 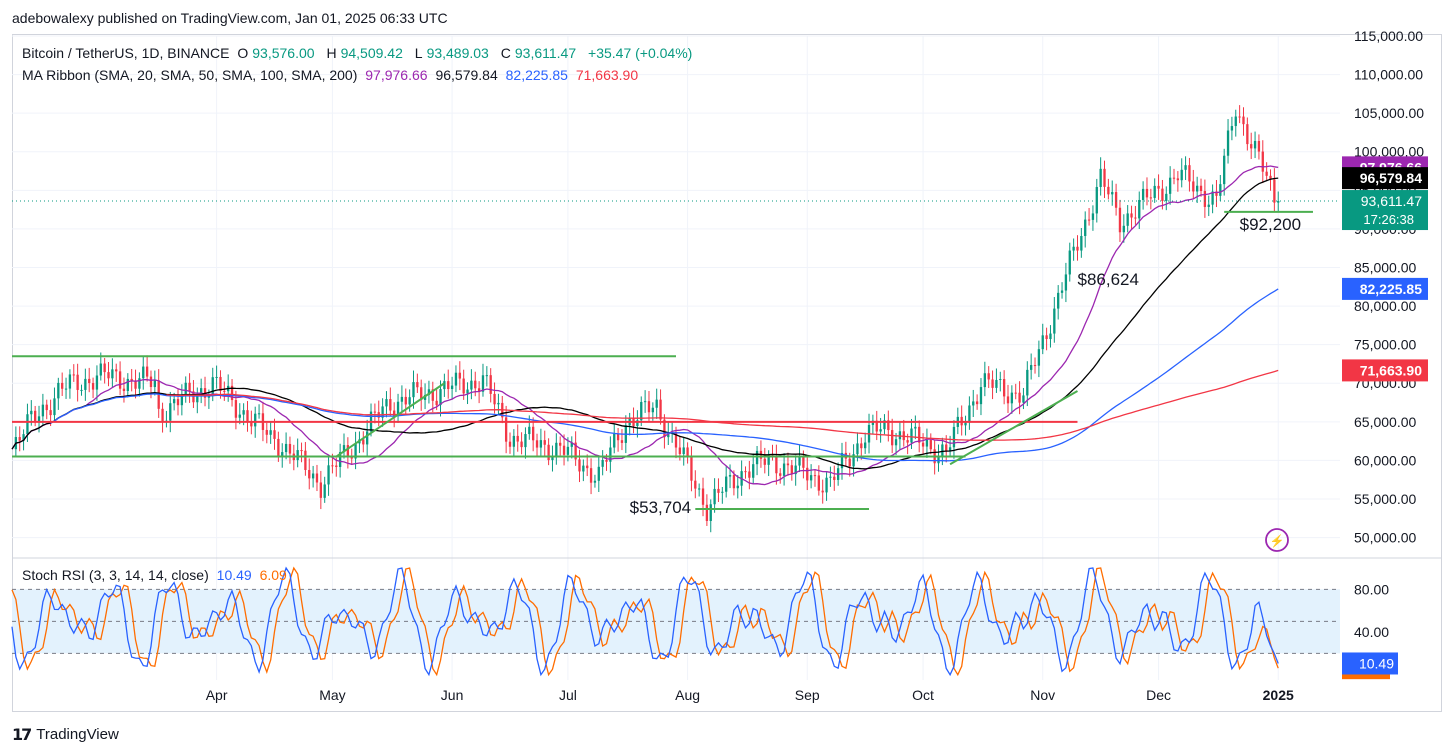 I want to click on symbol-name: Bitcoin / TetherUS, 1D, BINANCE, so click(x=126, y=53).